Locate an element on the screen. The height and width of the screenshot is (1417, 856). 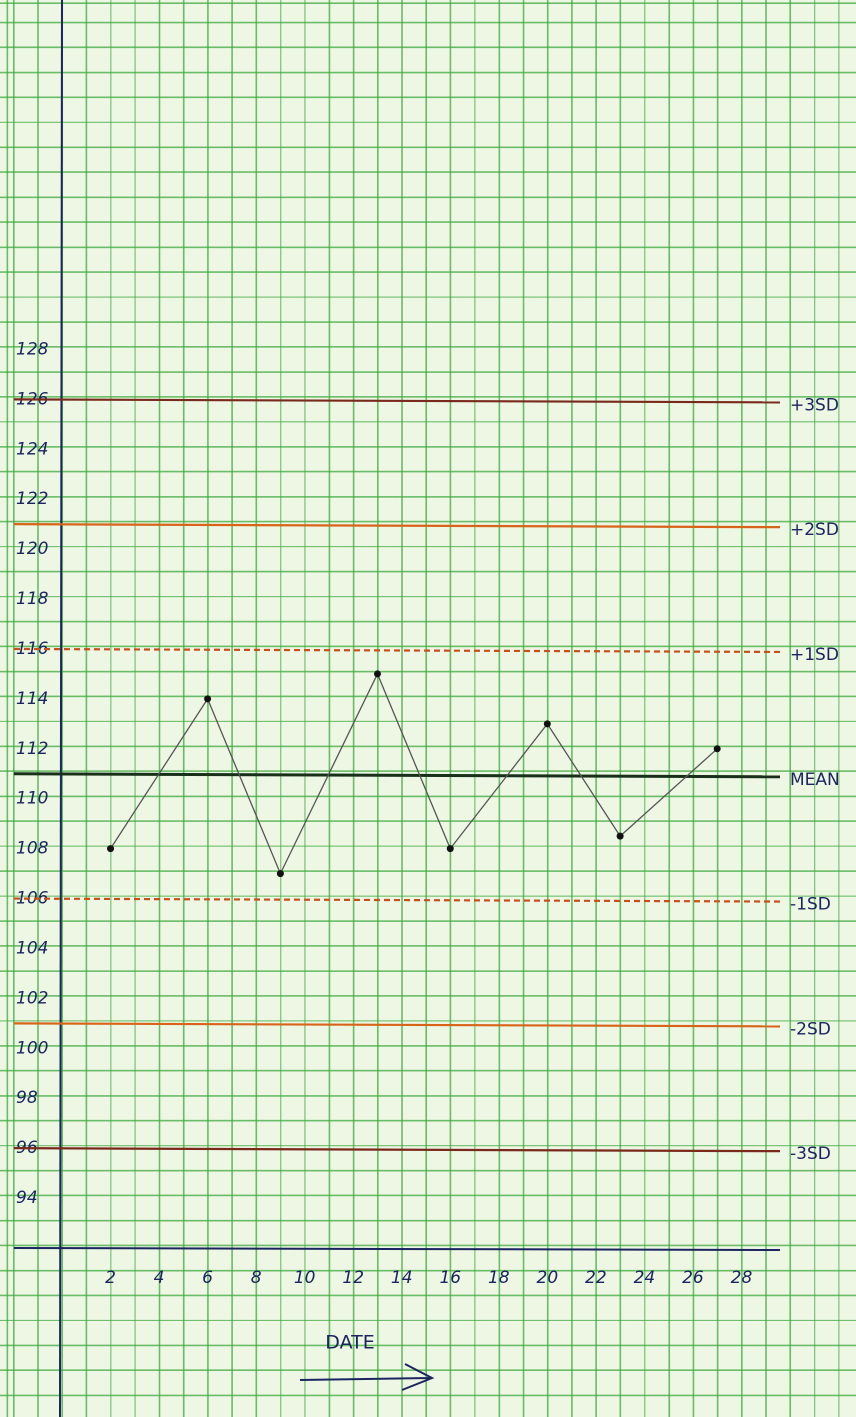
x-tick-label: 10 is located at coordinates (305, 1278).